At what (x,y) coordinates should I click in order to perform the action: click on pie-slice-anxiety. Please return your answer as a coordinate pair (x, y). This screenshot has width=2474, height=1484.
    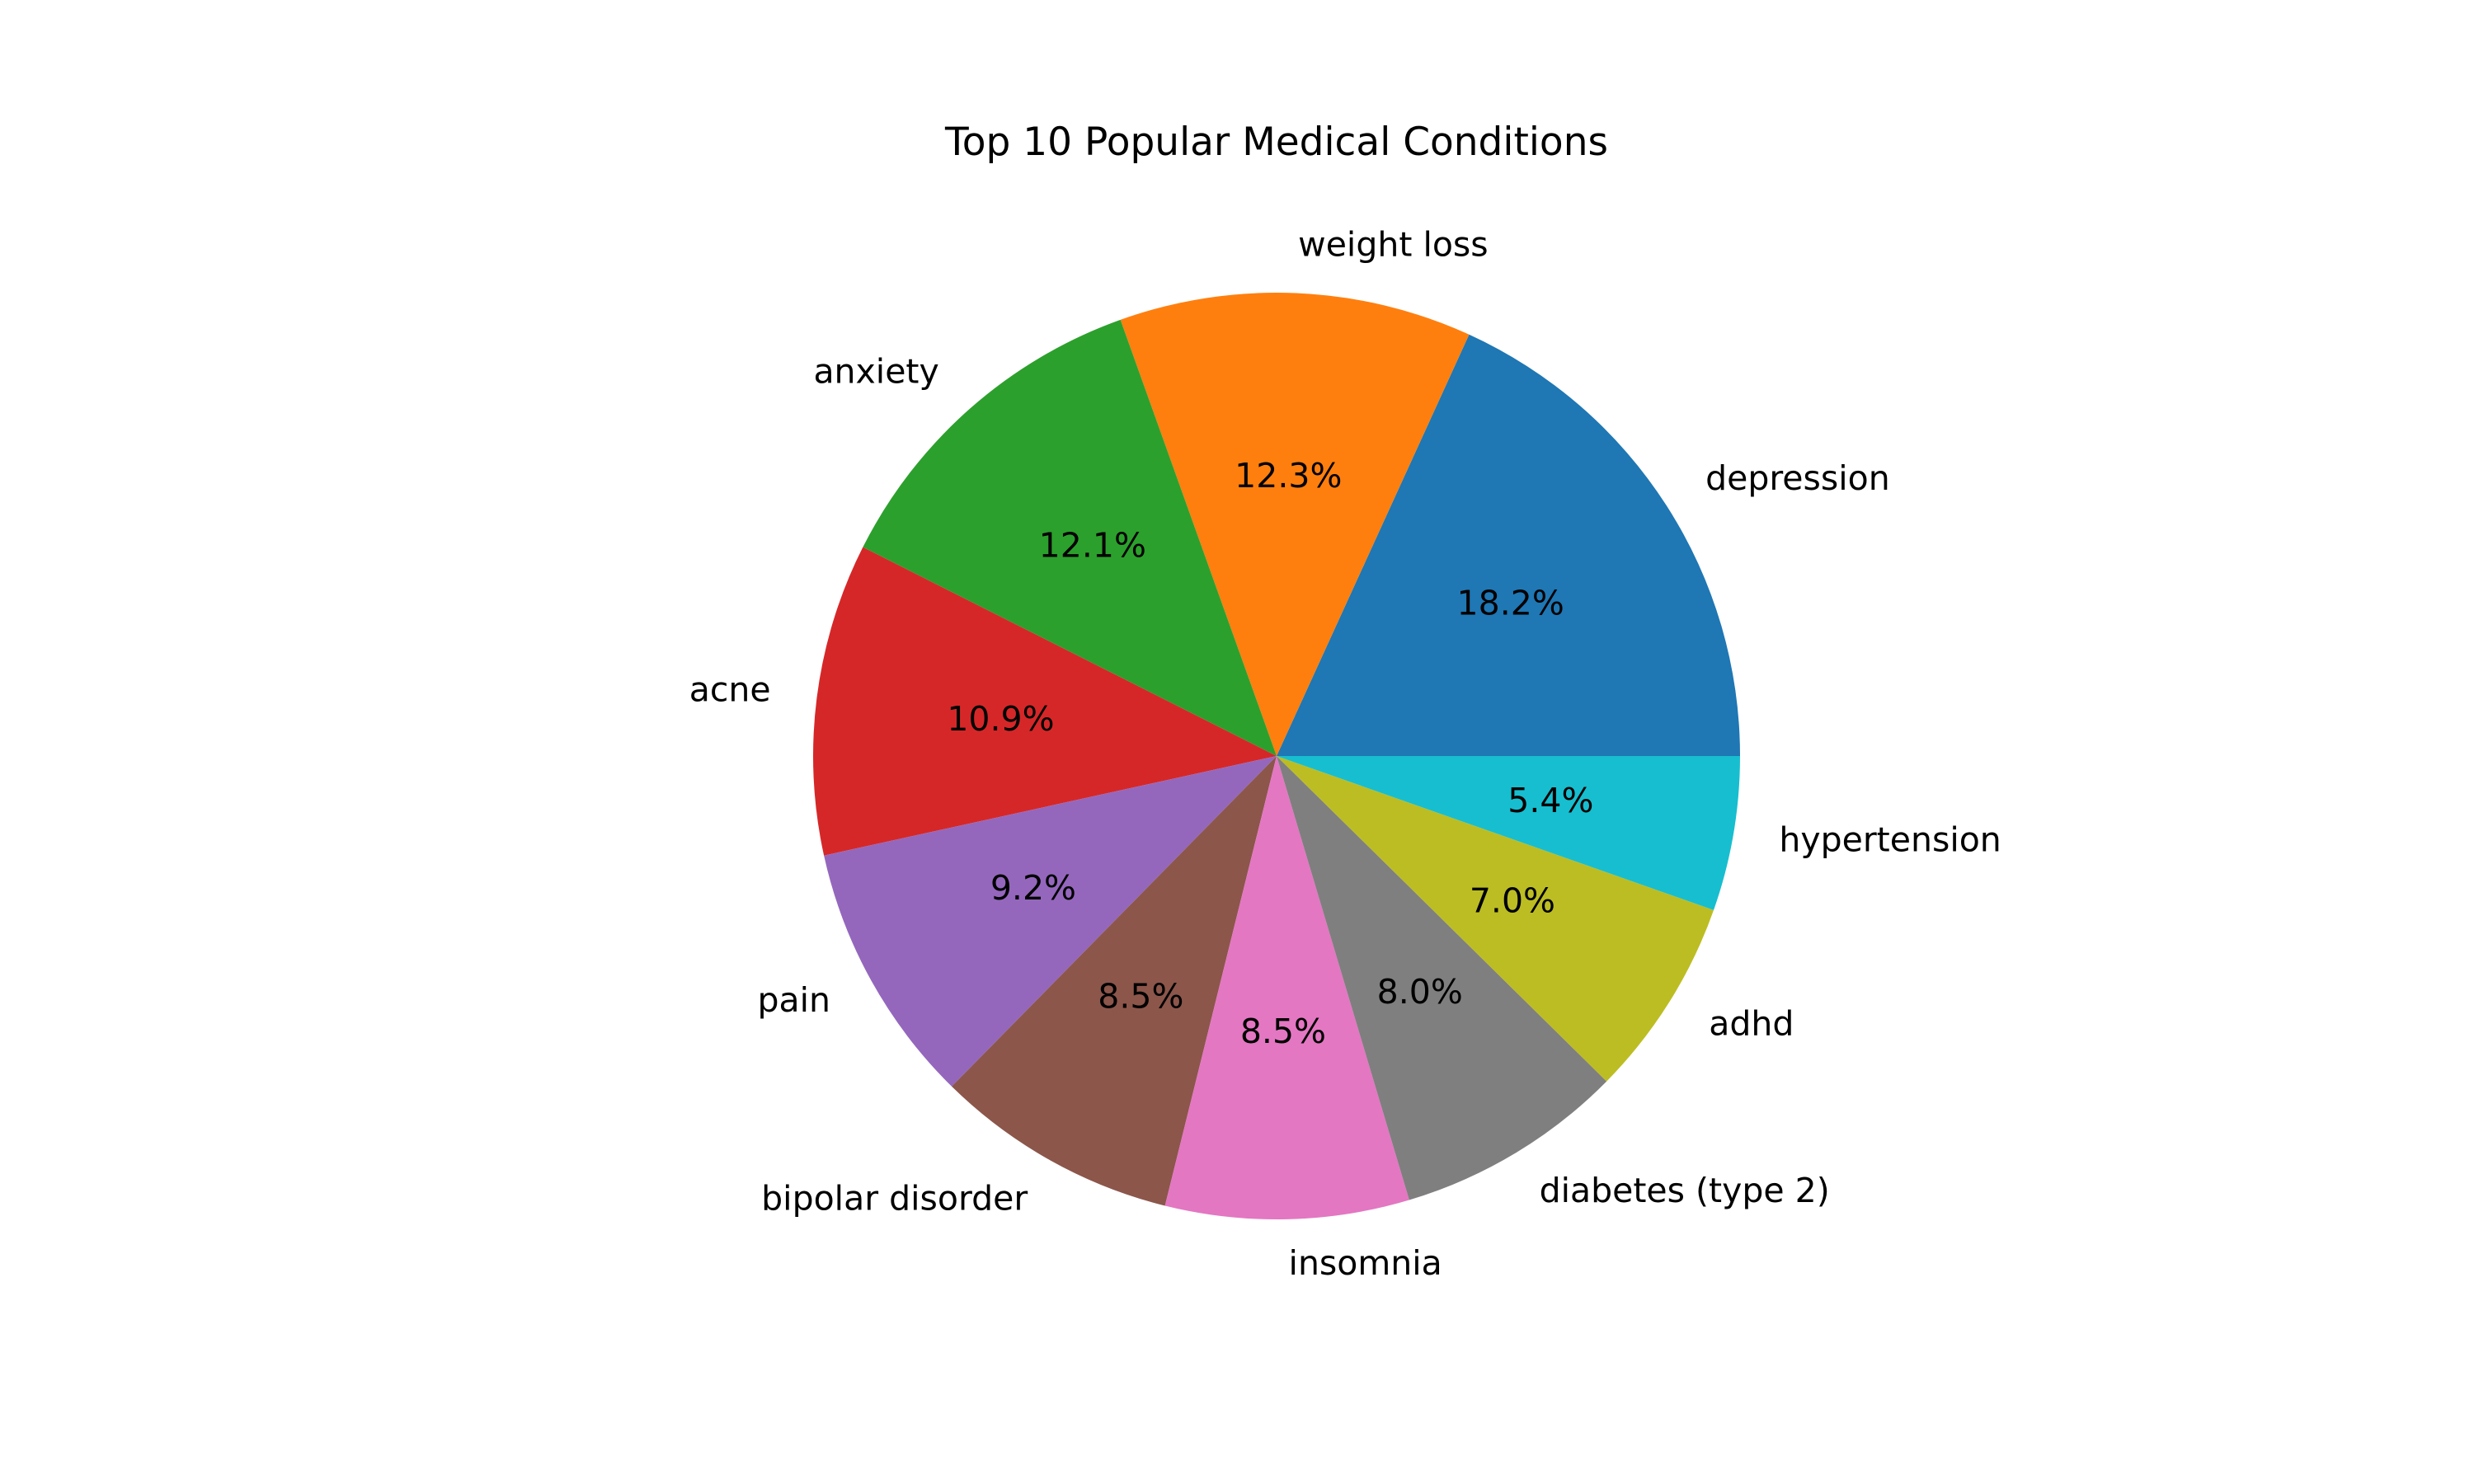
    Looking at the image, I should click on (1070, 537).